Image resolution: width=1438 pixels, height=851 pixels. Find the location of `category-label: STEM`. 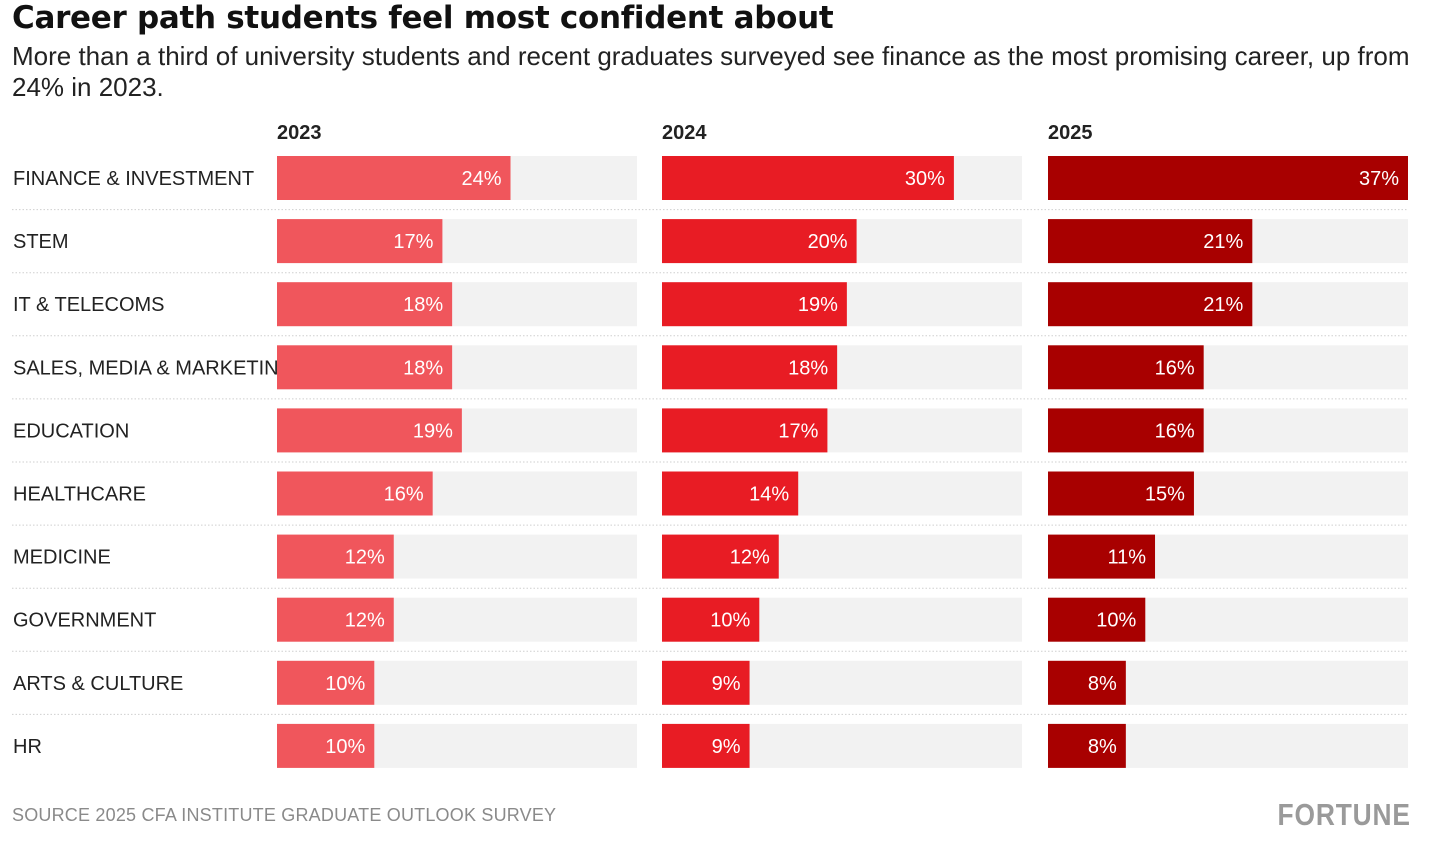

category-label: STEM is located at coordinates (41, 242).